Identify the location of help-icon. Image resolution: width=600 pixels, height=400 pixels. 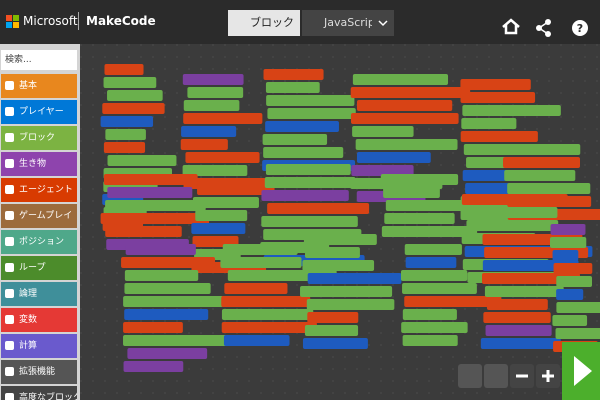
(580, 28).